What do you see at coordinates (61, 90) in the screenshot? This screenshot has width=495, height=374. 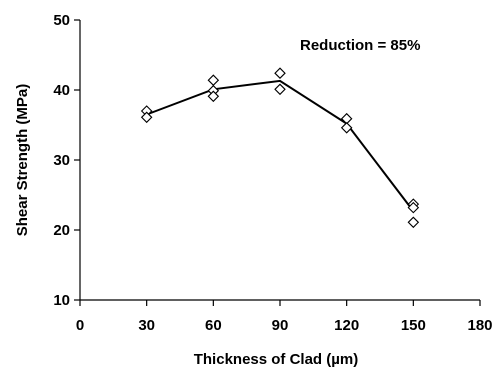 I see `y-tick-label: 40` at bounding box center [61, 90].